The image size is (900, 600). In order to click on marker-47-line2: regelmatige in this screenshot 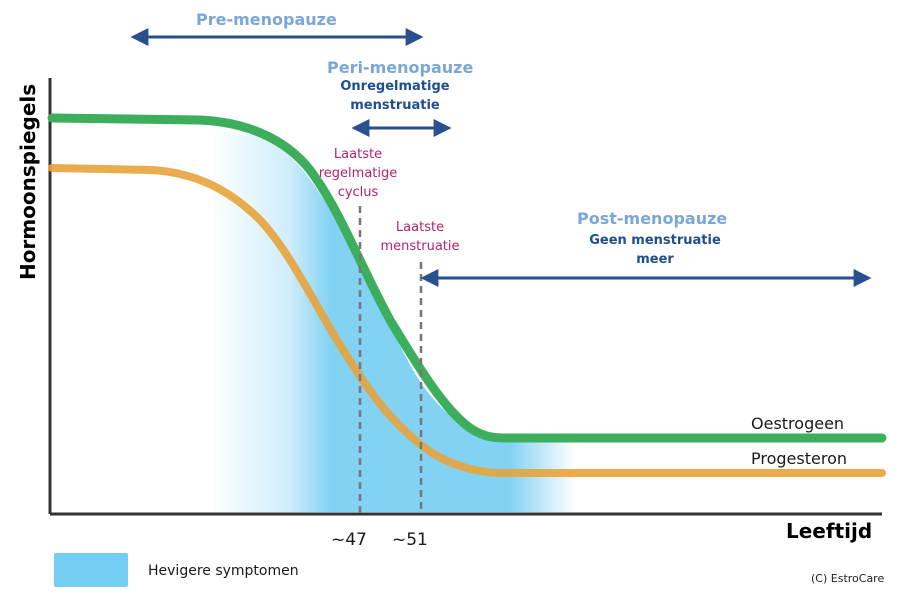, I will do `click(358, 173)`.